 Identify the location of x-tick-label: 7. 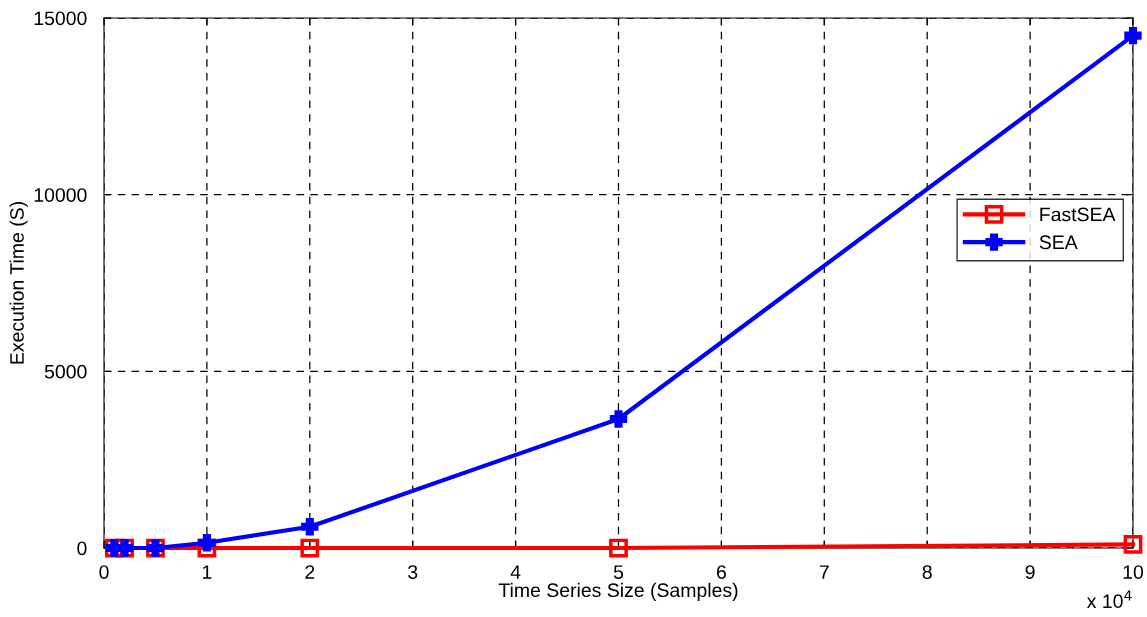
(824, 572).